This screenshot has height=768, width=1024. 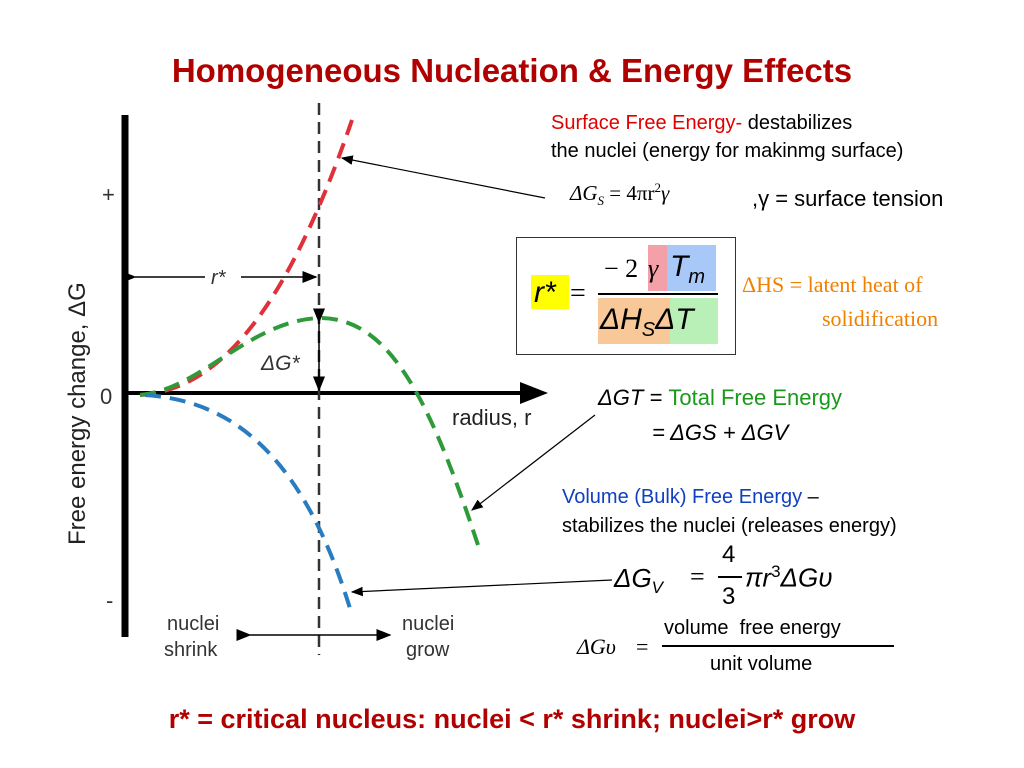 What do you see at coordinates (658, 294) in the screenshot?
I see `rstar-fraction-bar` at bounding box center [658, 294].